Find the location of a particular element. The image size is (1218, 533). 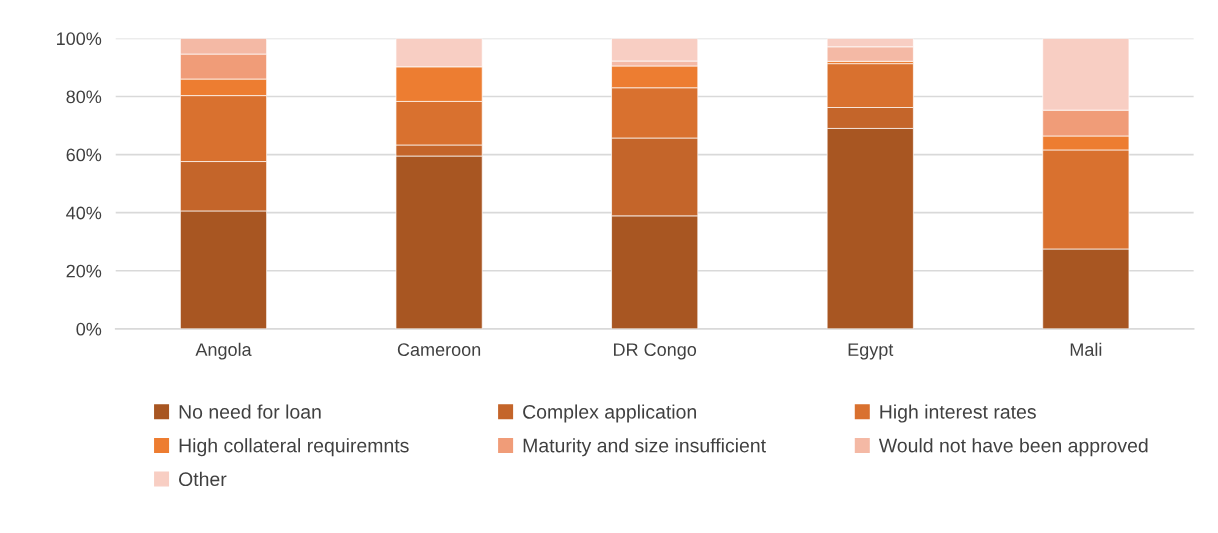

legend-label: High collateral requiremnts is located at coordinates (294, 447).